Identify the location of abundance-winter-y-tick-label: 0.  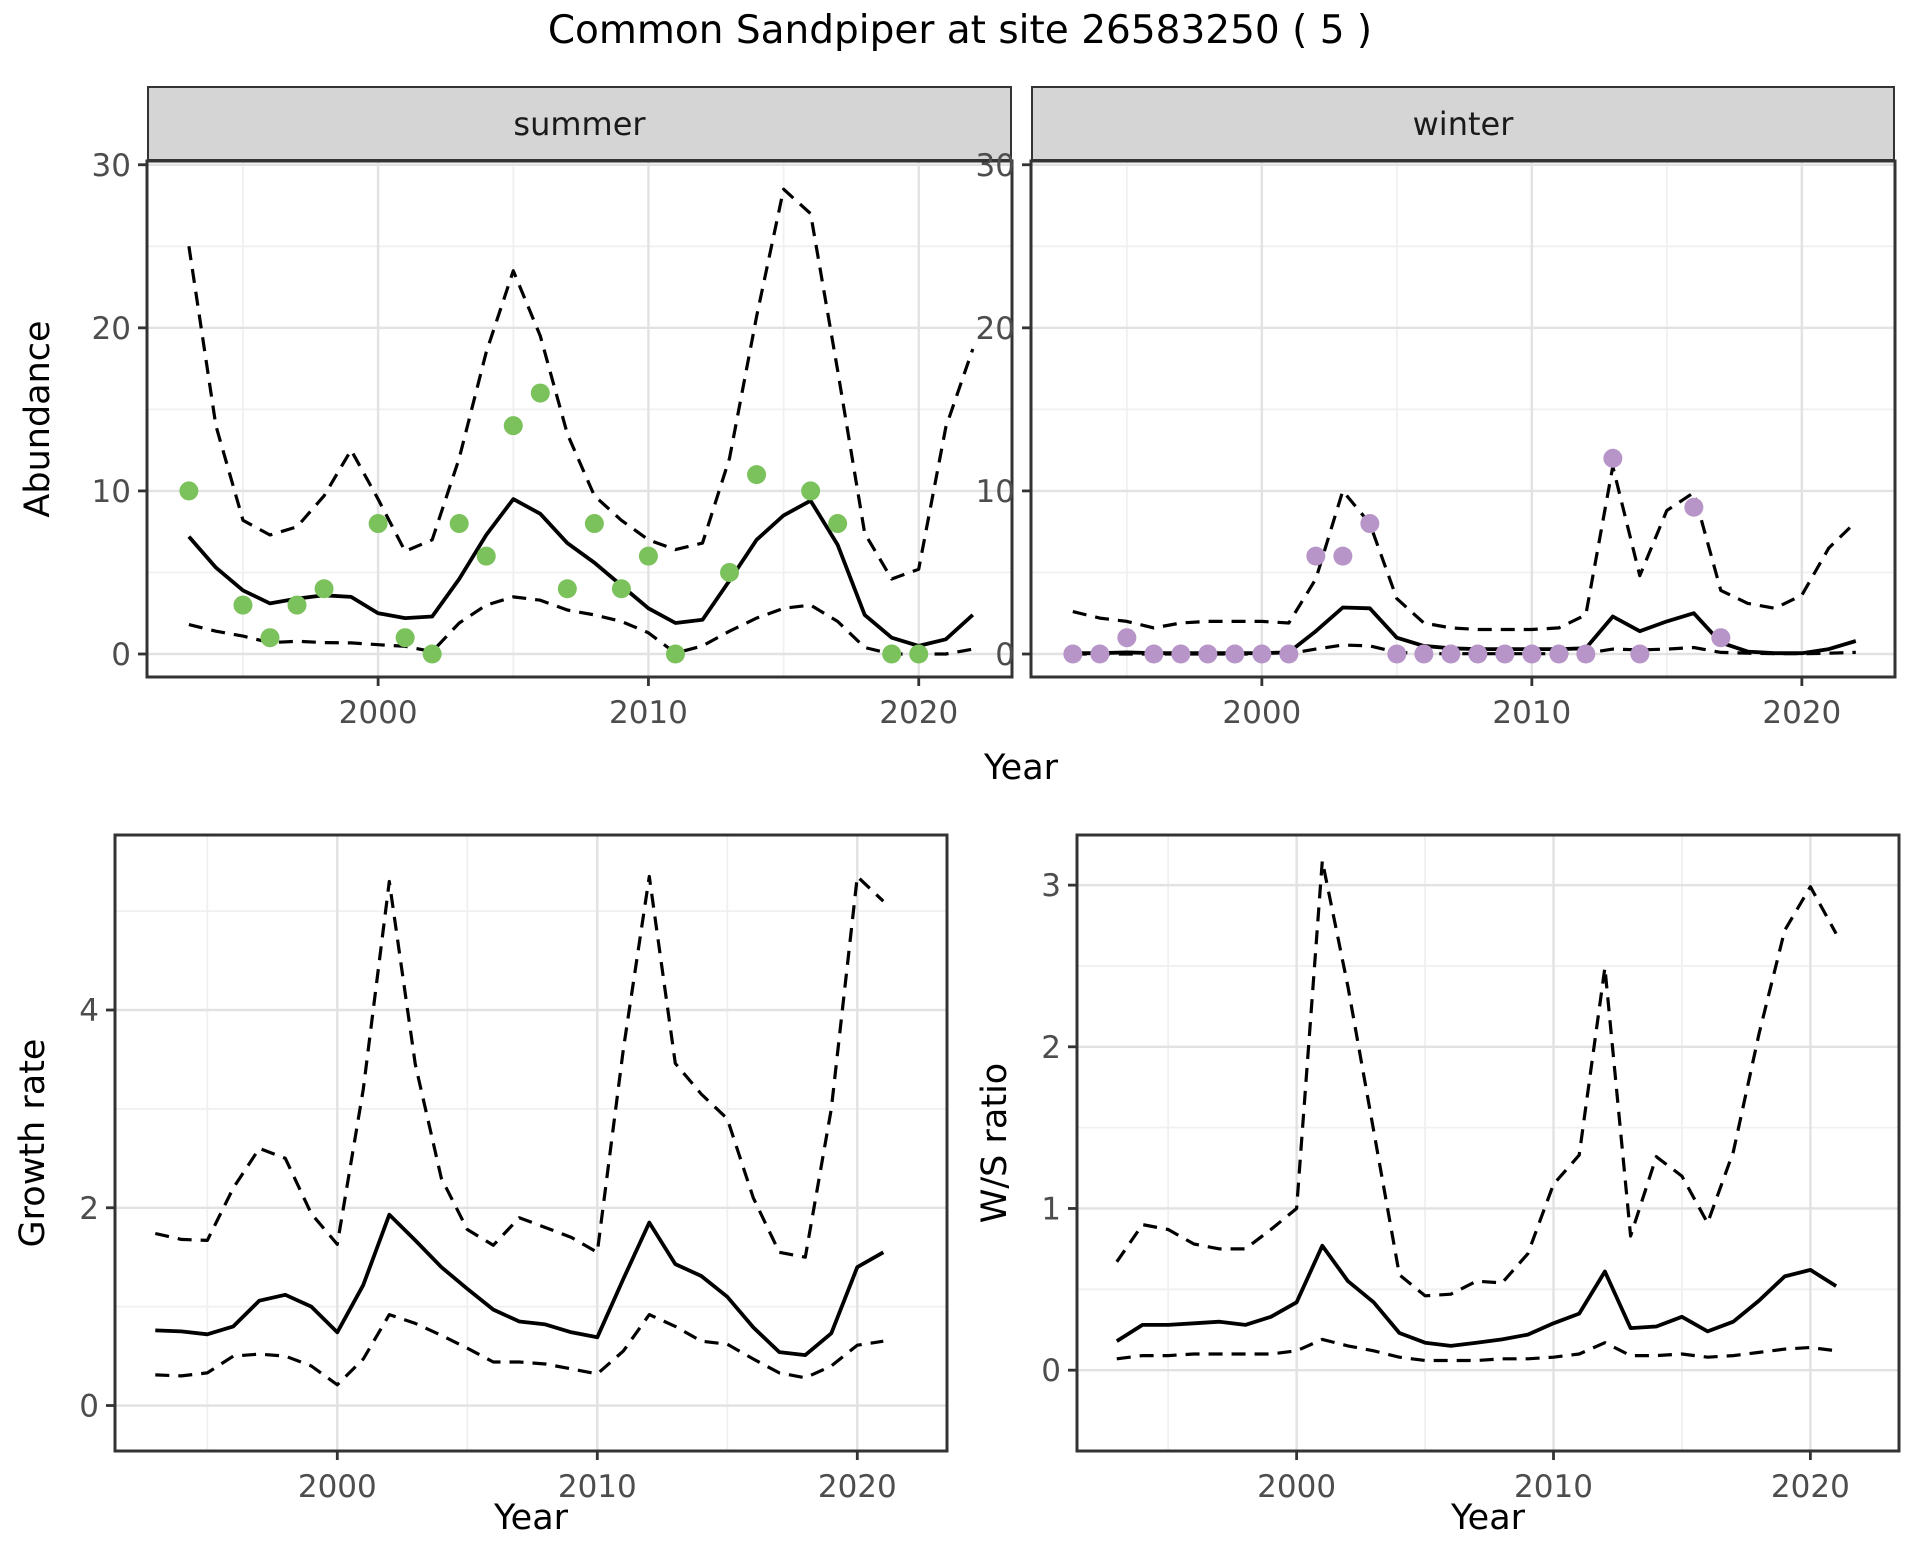
(1005, 655).